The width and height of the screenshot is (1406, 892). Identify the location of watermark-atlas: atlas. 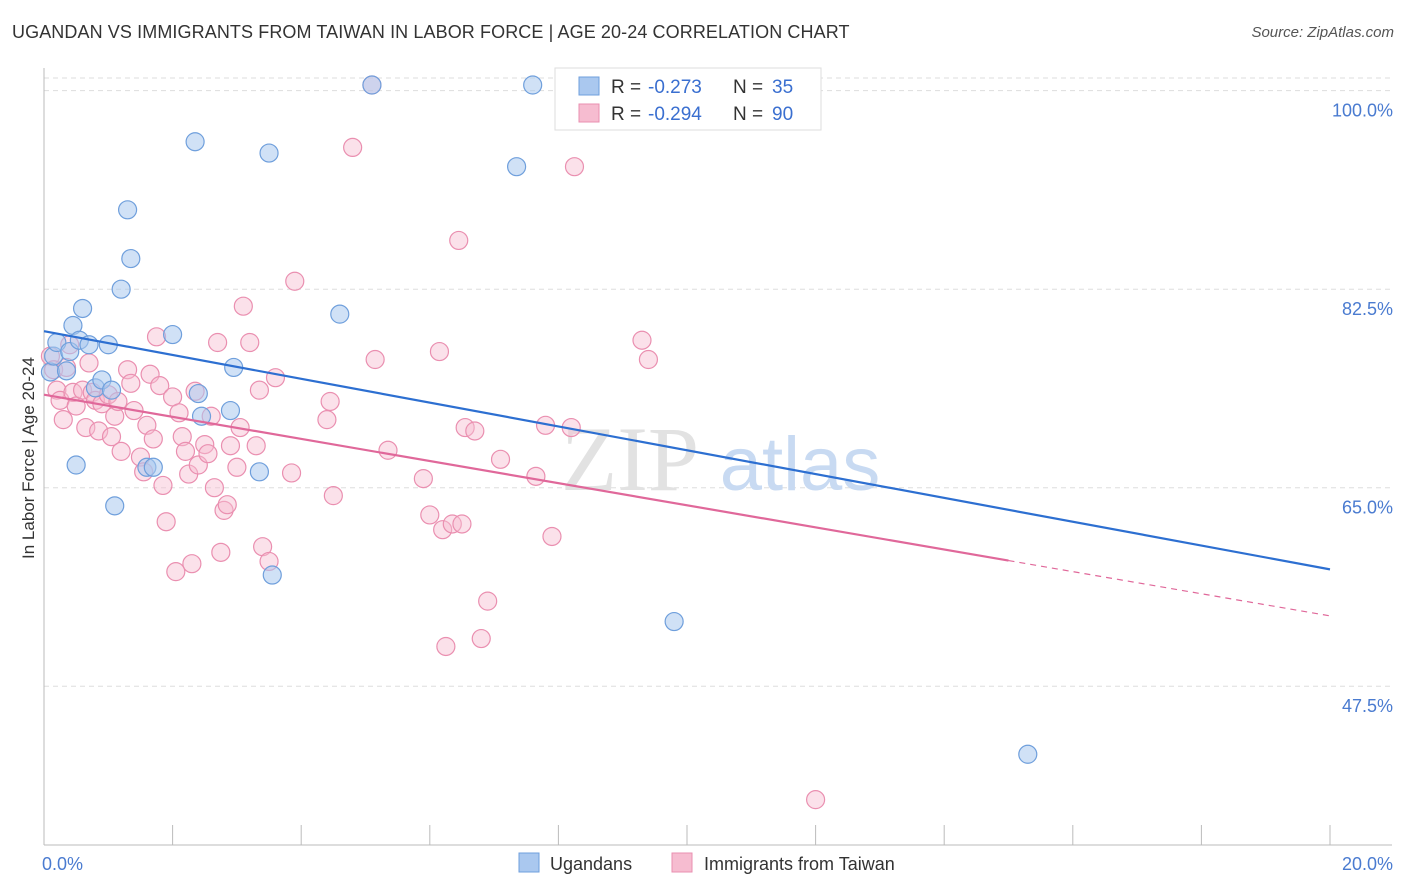
(800, 464).